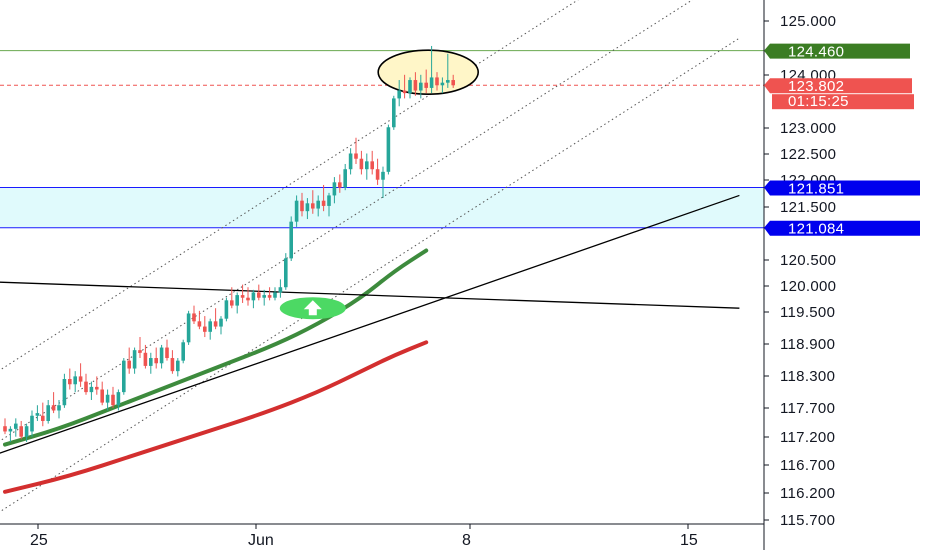  I want to click on countdown-tag-bg, so click(843, 102).